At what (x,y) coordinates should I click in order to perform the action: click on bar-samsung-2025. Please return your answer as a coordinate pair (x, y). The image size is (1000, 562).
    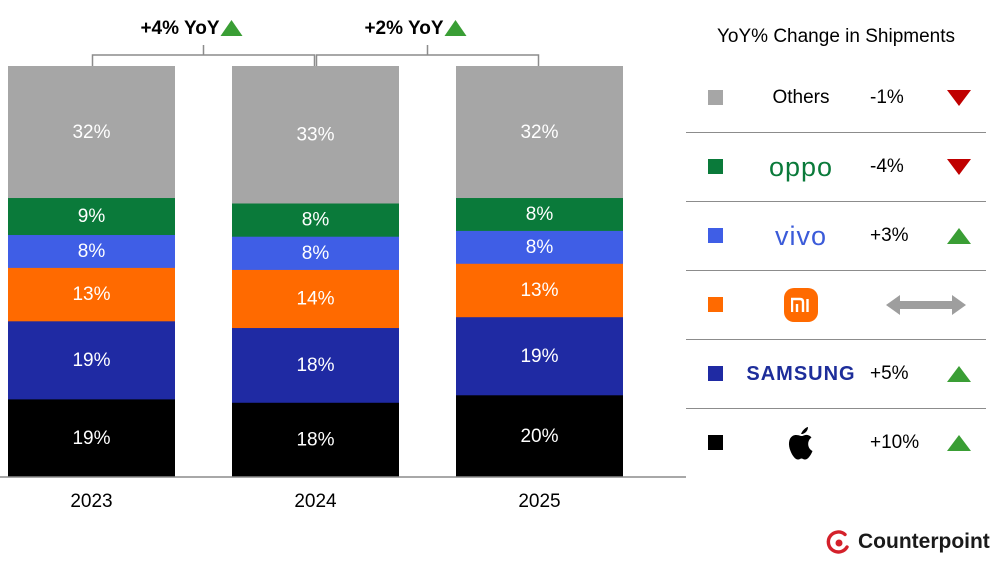
    Looking at the image, I should click on (539, 356).